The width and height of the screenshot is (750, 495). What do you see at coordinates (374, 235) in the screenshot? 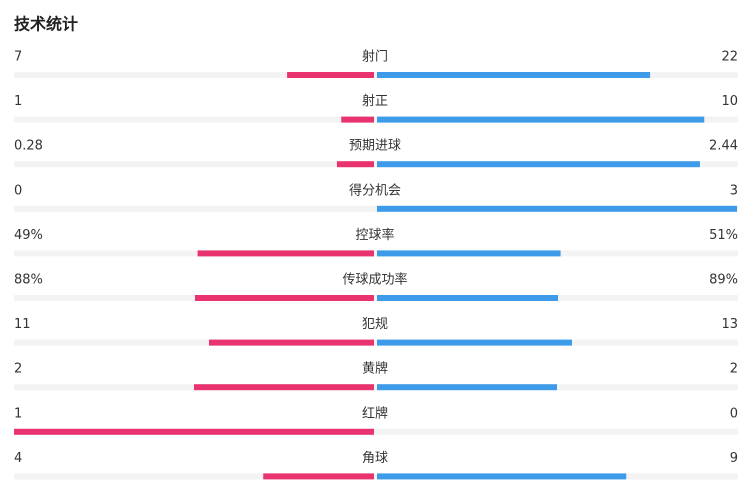
I see `stat-label: 控球率` at bounding box center [374, 235].